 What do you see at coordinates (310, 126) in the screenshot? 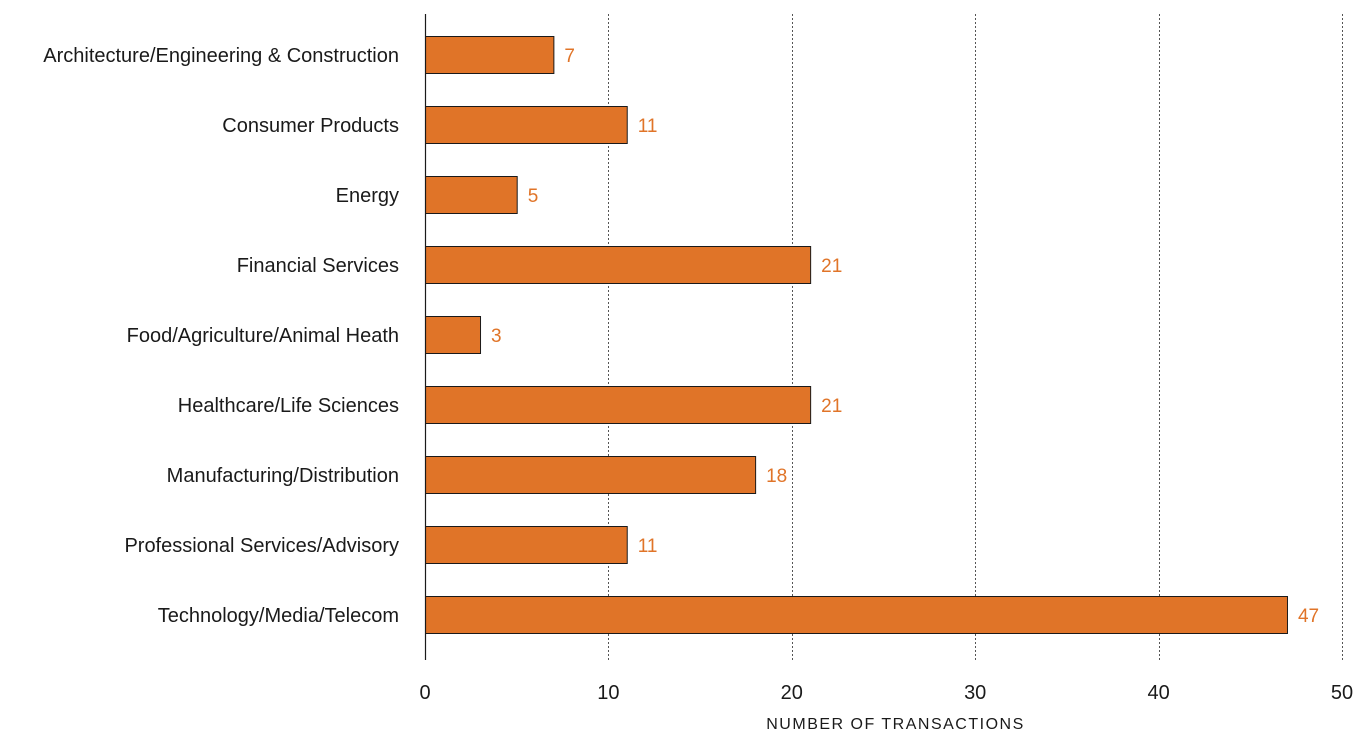
I see `category-label-1: Consumer Products` at bounding box center [310, 126].